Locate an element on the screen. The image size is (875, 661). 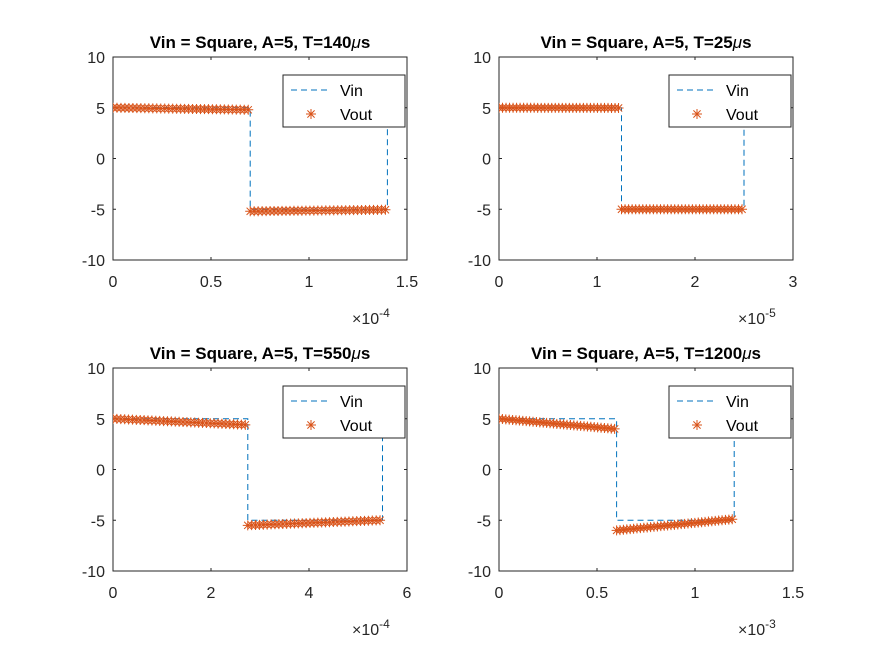
chart-title-value: 550 is located at coordinates (337, 353).